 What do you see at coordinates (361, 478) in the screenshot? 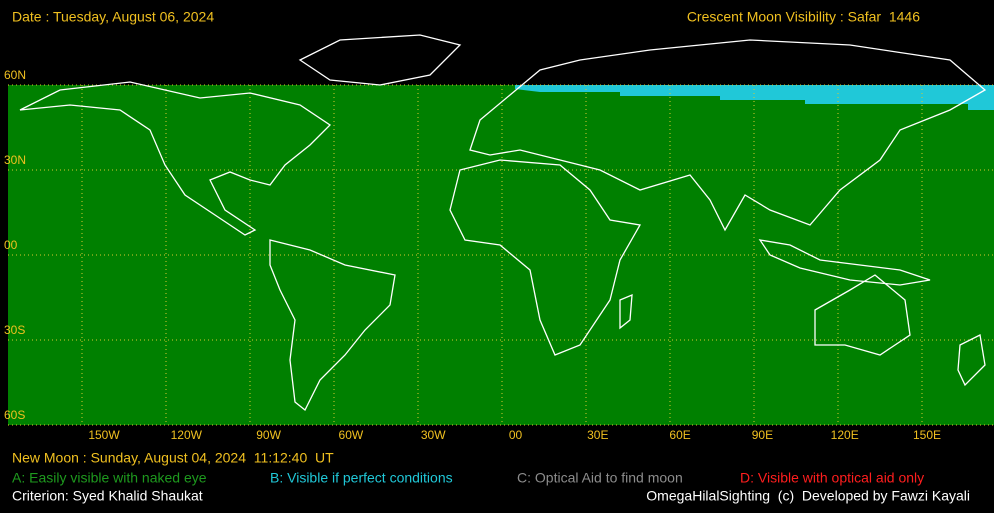
I see `legend-item: B: Visible if perfect conditions` at bounding box center [361, 478].